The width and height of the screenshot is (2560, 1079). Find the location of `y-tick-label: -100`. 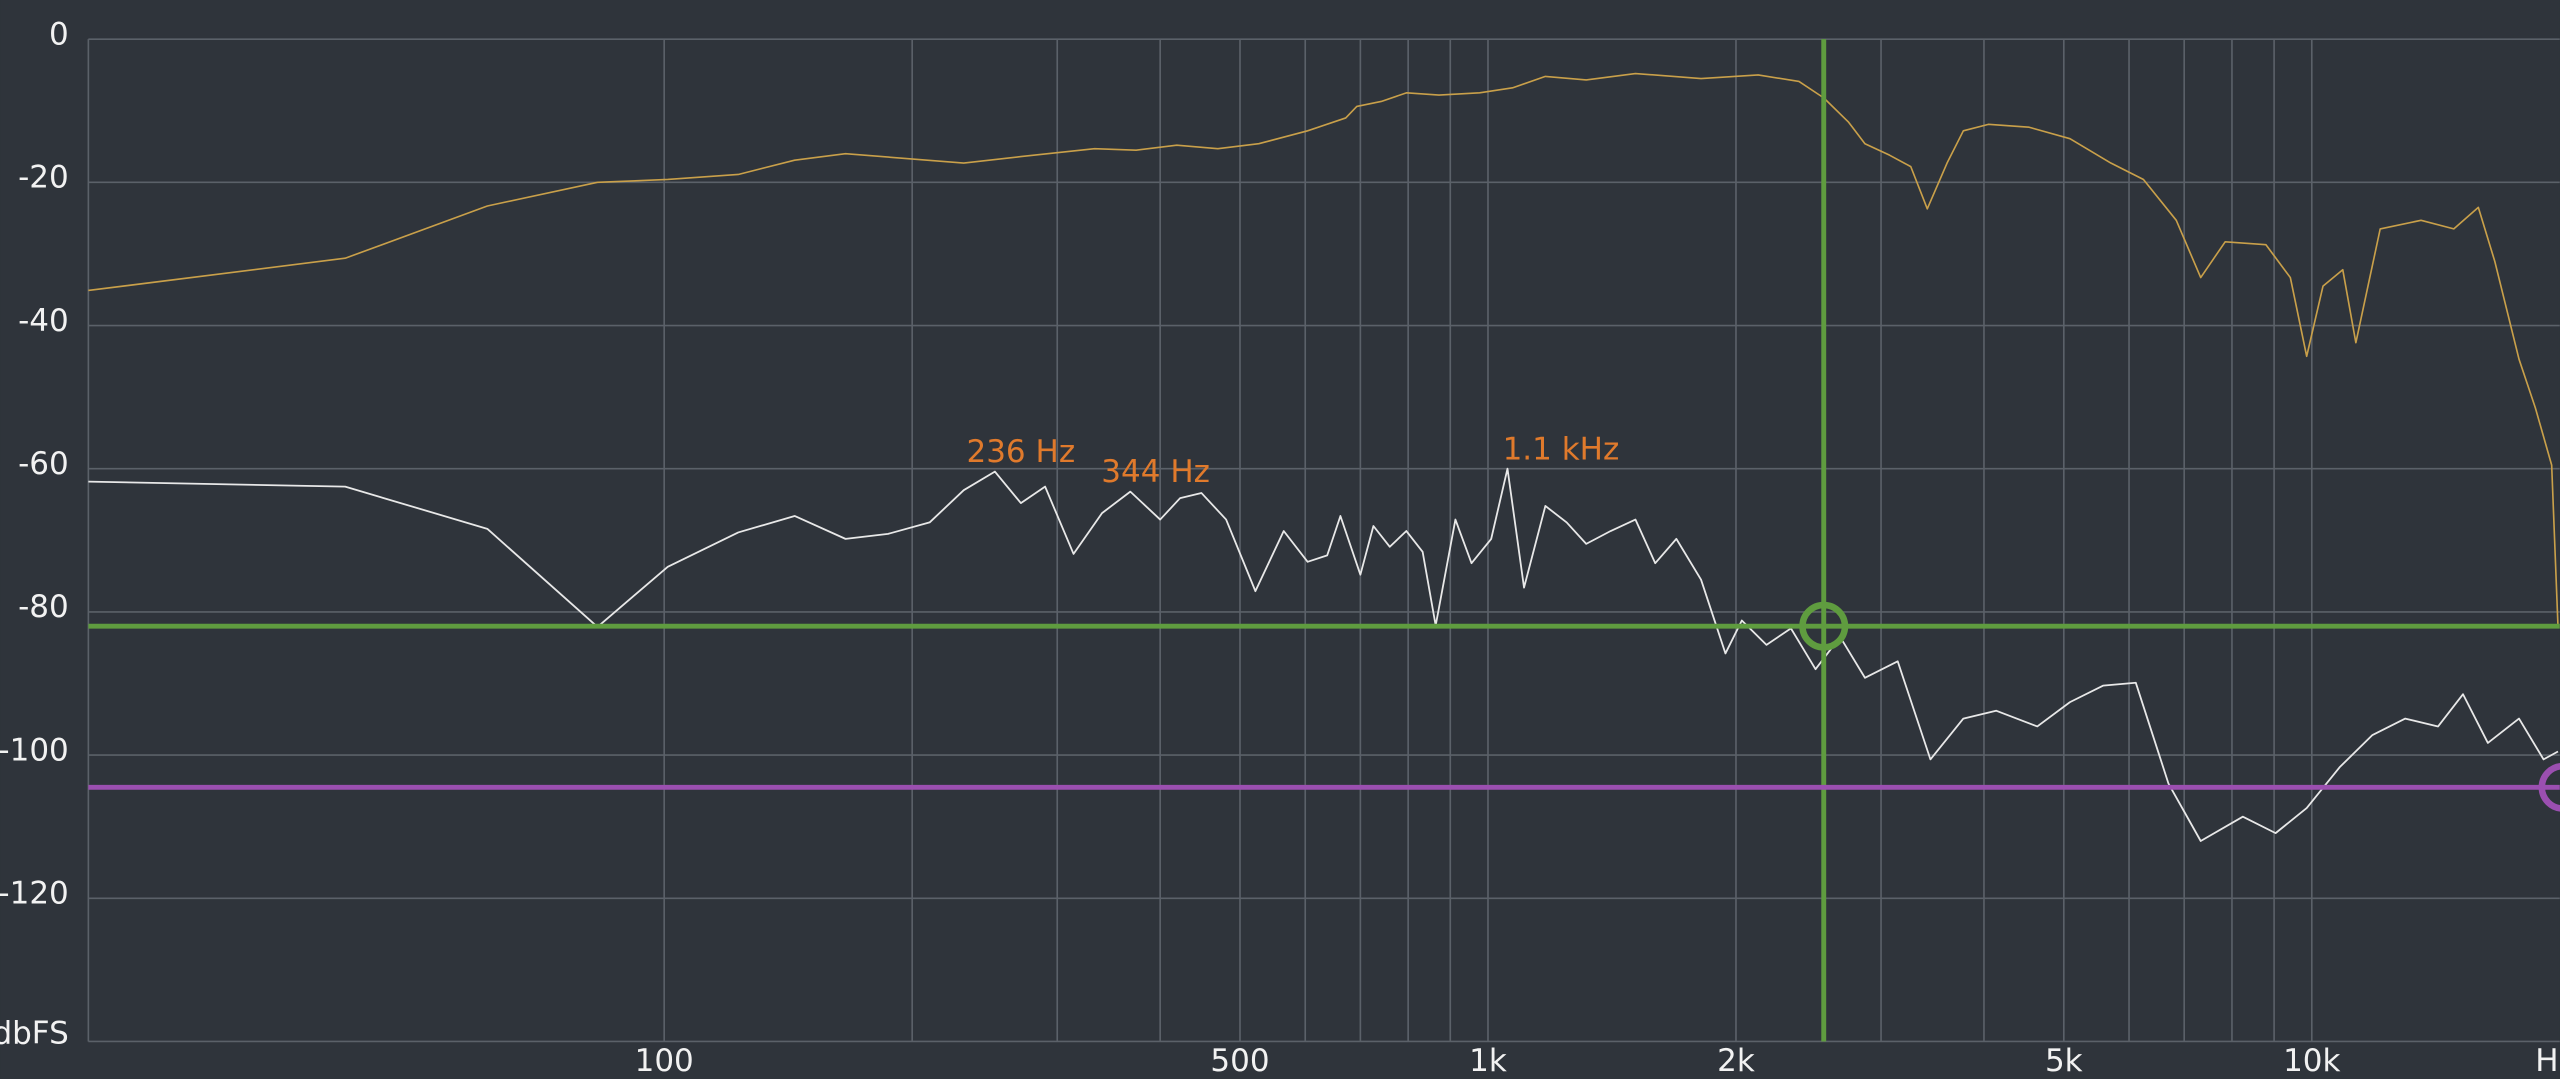

y-tick-label: -100 is located at coordinates (34, 750).